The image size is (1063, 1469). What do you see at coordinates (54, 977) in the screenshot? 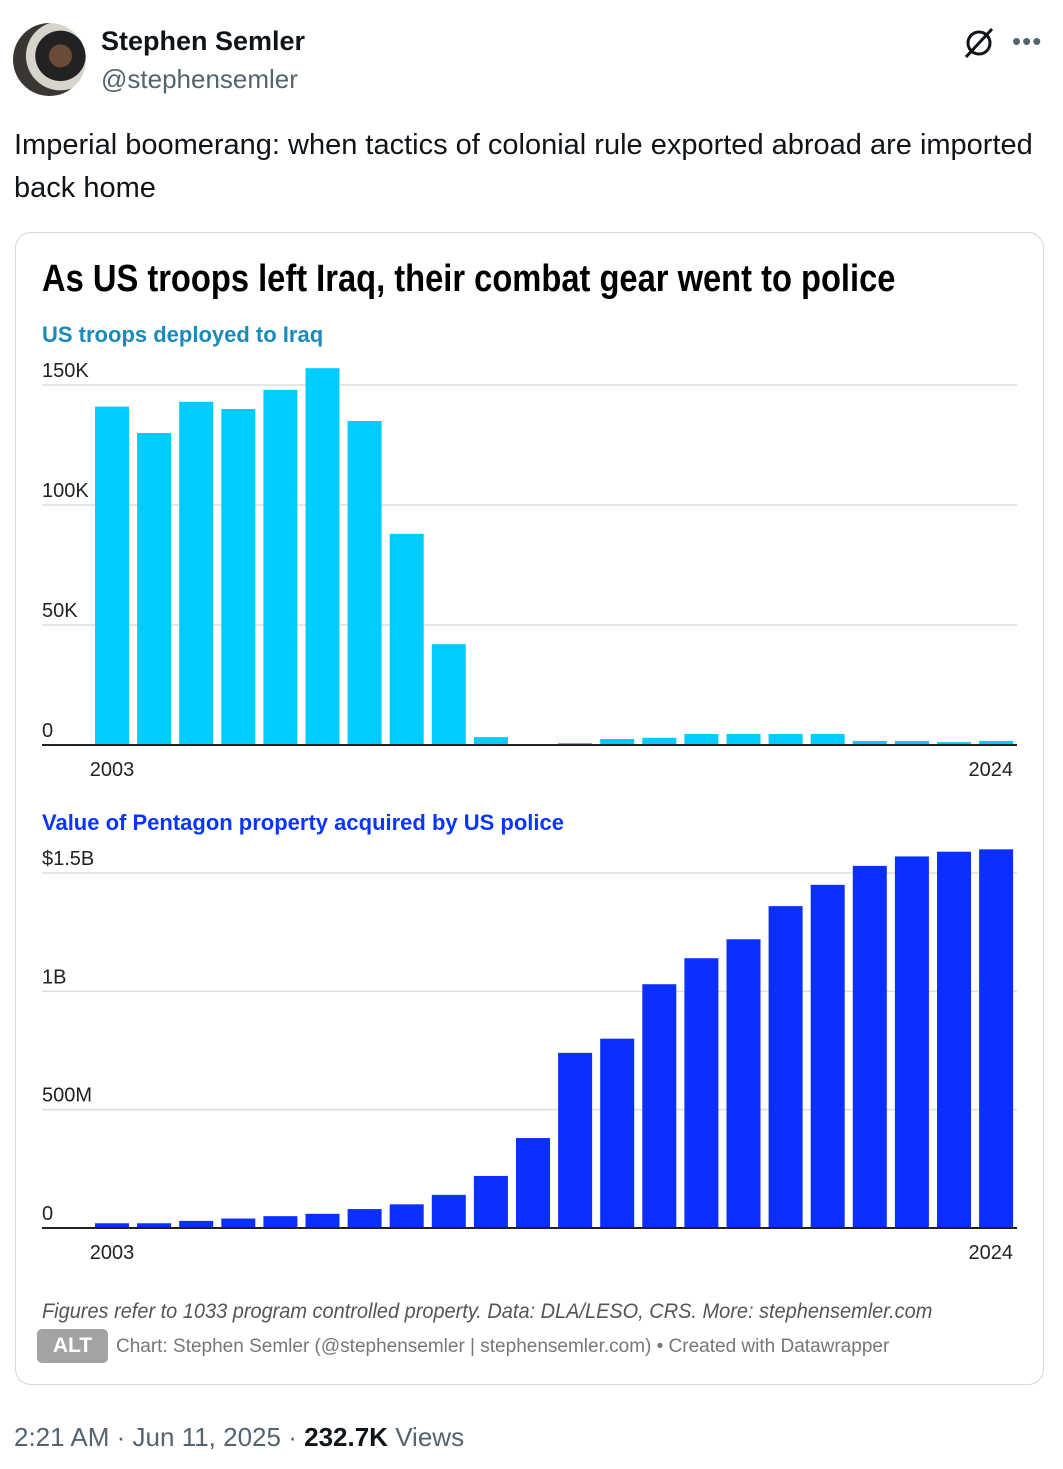
I see `y-tick-label: 1B` at bounding box center [54, 977].